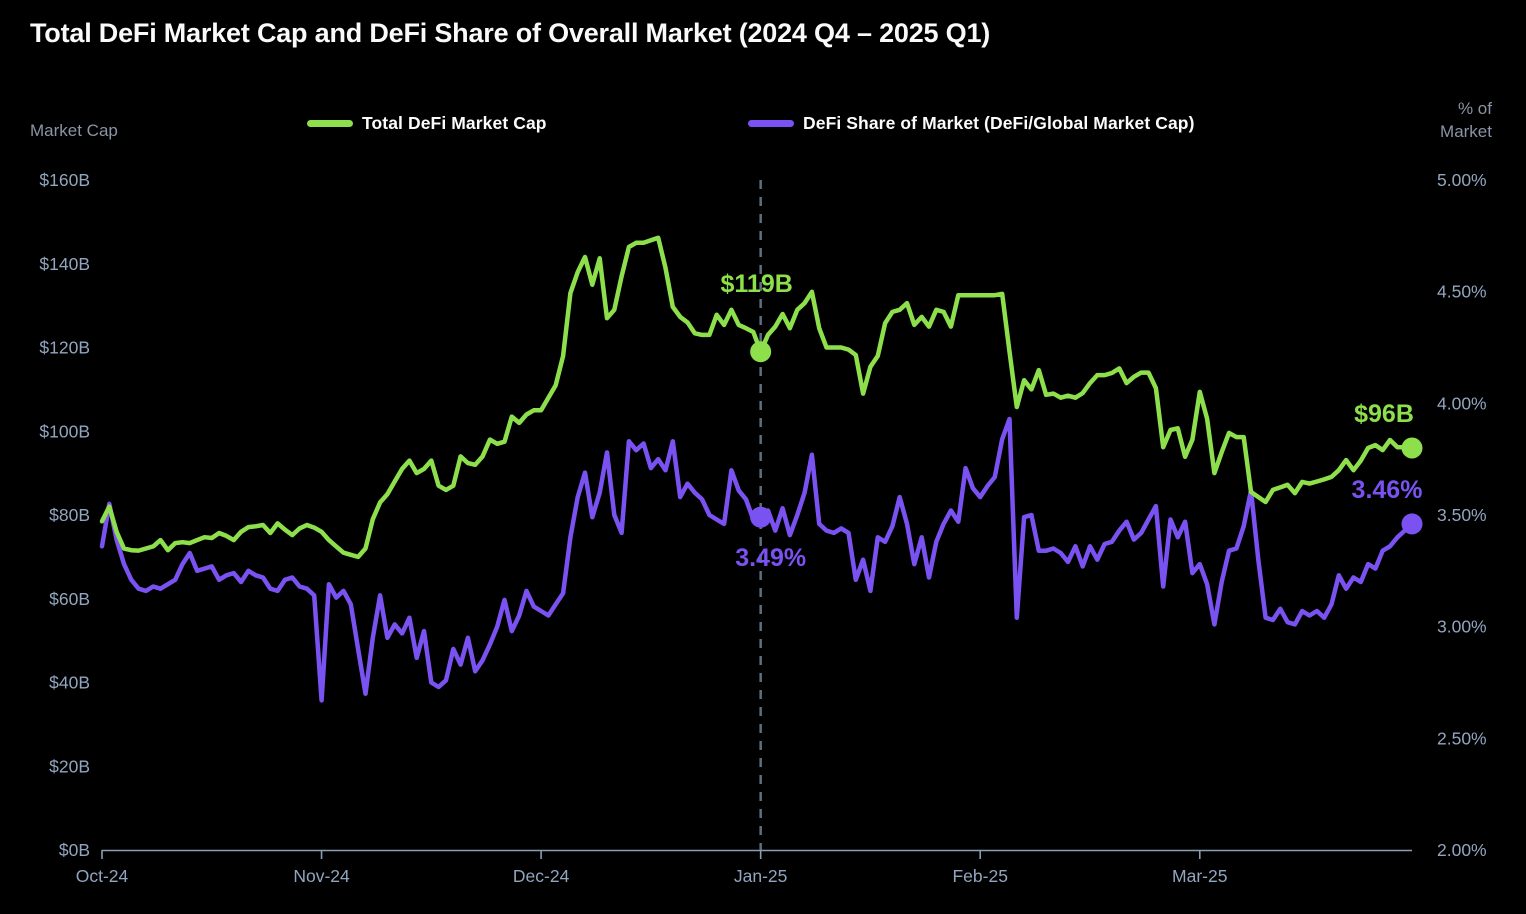 This screenshot has width=1526, height=914. Describe the element at coordinates (69, 766) in the screenshot. I see `left-axis-tick-label: $20B` at that location.